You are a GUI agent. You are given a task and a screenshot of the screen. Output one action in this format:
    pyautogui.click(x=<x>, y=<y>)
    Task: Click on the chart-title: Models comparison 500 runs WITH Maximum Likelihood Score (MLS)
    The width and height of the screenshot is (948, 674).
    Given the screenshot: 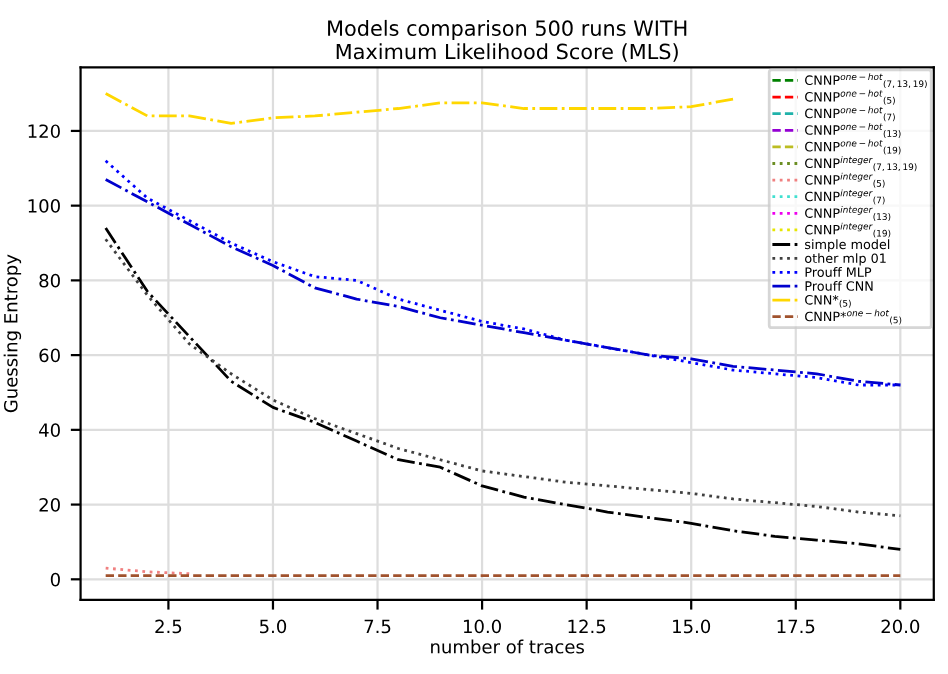 What is the action you would take?
    pyautogui.click(x=507, y=40)
    